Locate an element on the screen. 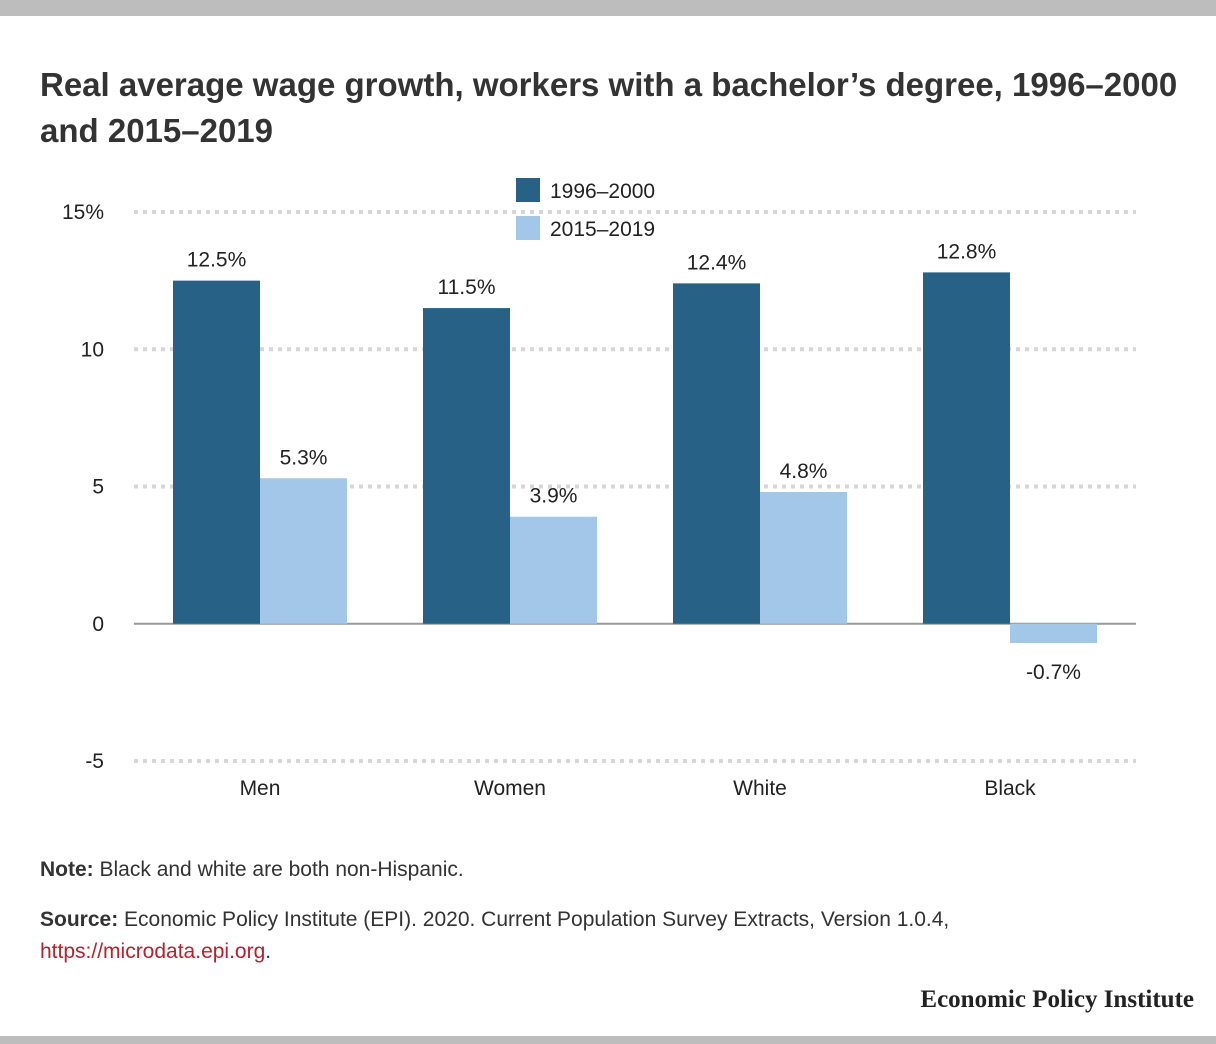 This screenshot has width=1216, height=1044. bar-1-white is located at coordinates (716, 453).